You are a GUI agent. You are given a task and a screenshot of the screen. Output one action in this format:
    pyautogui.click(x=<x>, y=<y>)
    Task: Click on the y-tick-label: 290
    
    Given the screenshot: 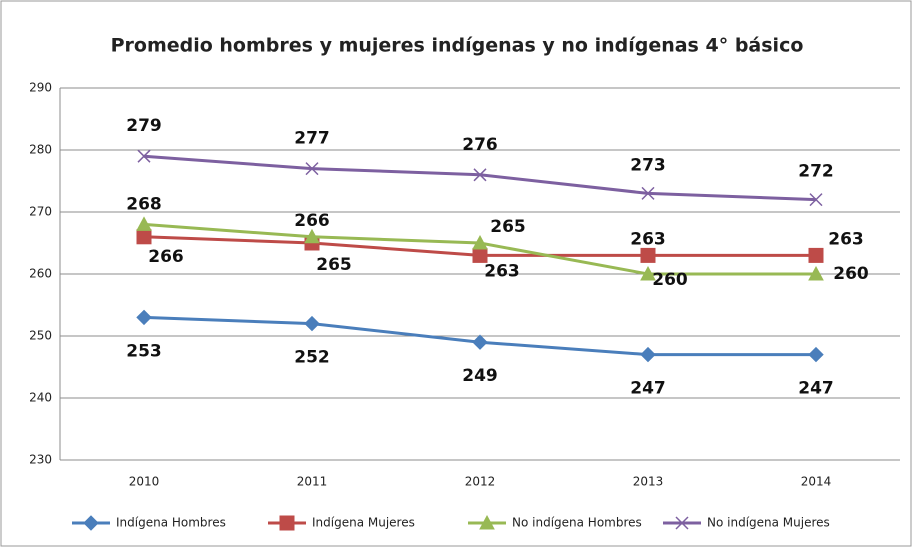 What is the action you would take?
    pyautogui.click(x=40, y=88)
    